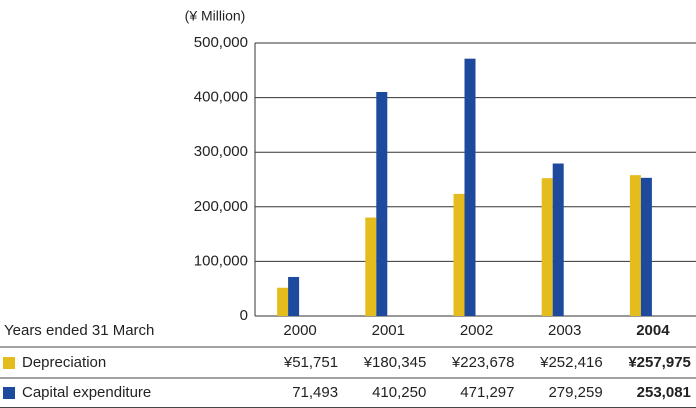  I want to click on x-tick-label: 2001, so click(388, 330).